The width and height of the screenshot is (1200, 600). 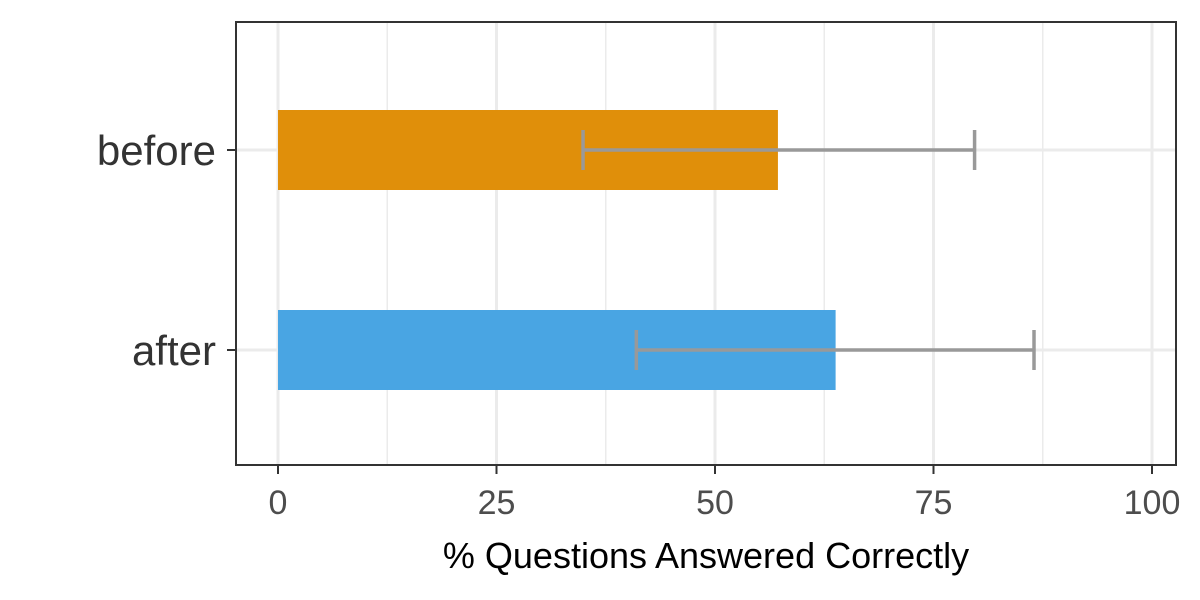 I want to click on x-axis-title: % Questions Answered Correctly, so click(x=706, y=555).